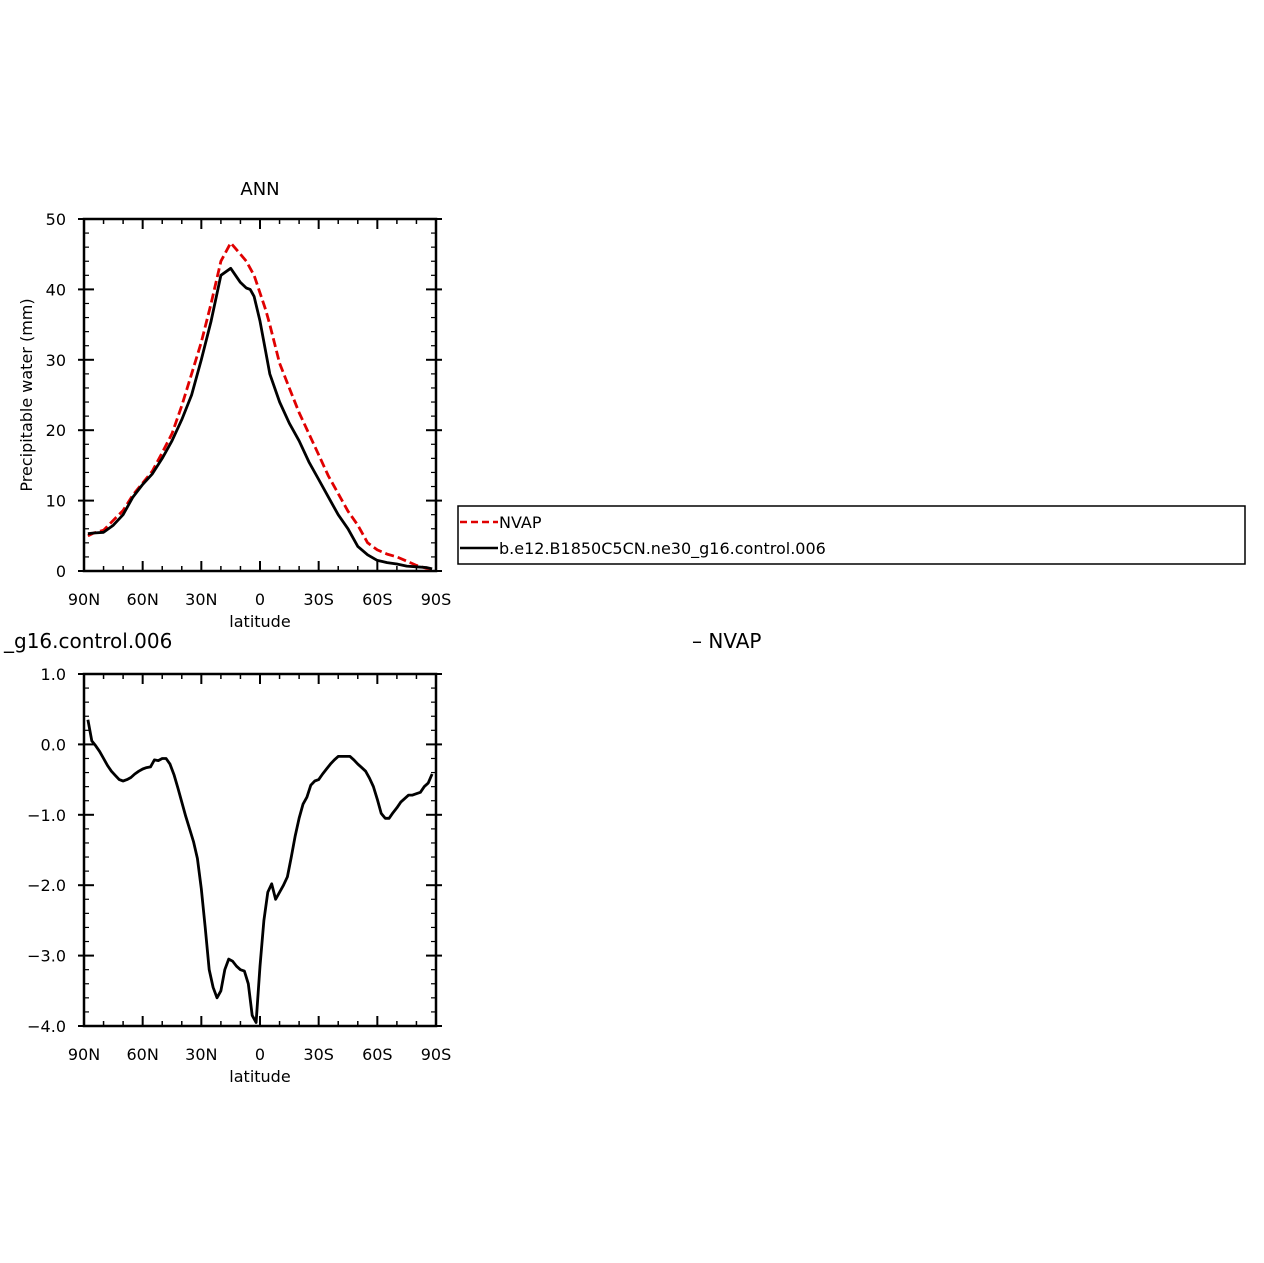 The image size is (1264, 1263). Describe the element at coordinates (53, 744) in the screenshot. I see `bottom-y-tick-label: 0.0` at that location.